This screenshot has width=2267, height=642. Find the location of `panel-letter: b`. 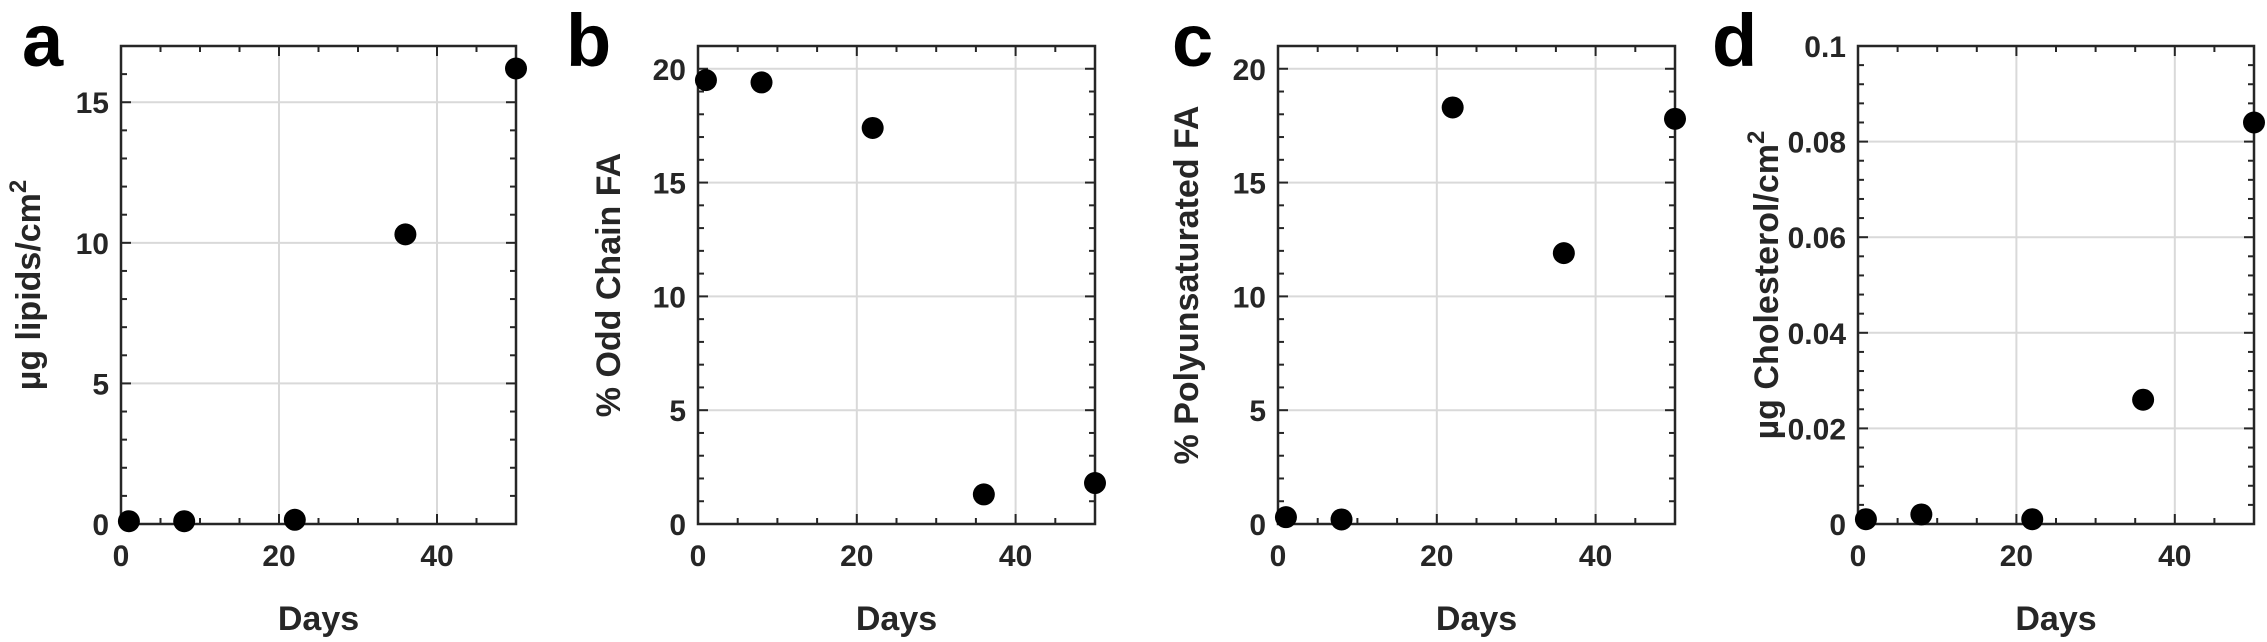

panel-letter: b is located at coordinates (588, 41).